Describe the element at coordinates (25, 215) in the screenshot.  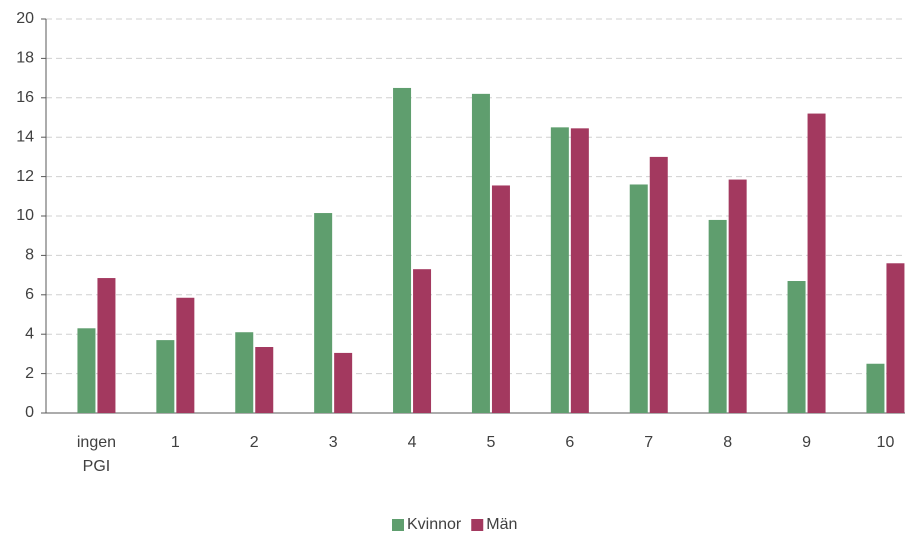
I see `y-tick-label: 10` at that location.